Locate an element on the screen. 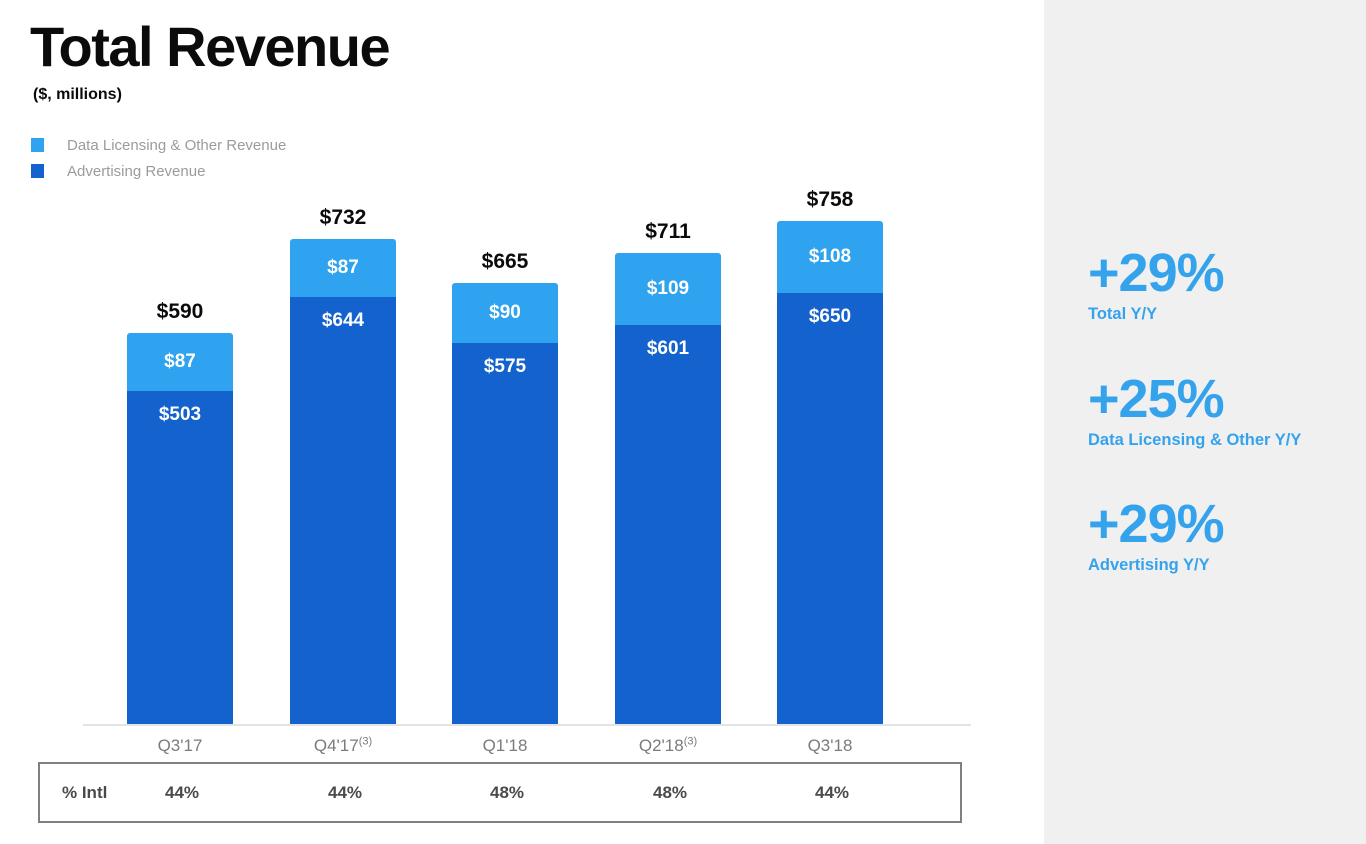 Image resolution: width=1366 pixels, height=844 pixels. bar-total-label: $711 is located at coordinates (668, 231).